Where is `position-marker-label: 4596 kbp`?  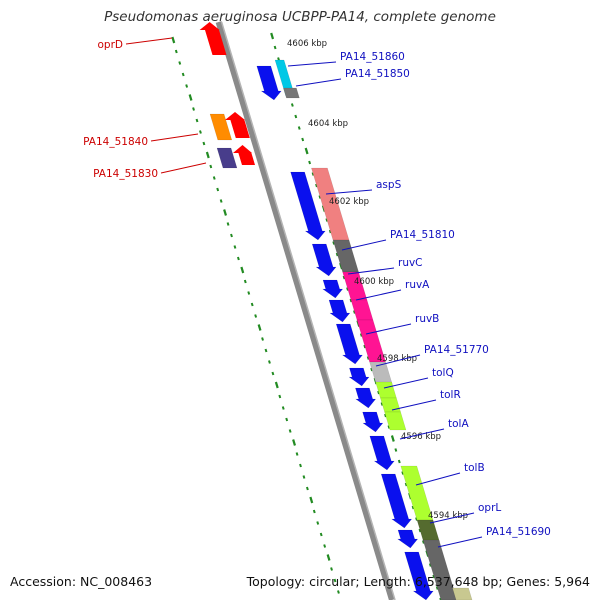
position-marker-label: 4596 kbp is located at coordinates (421, 437).